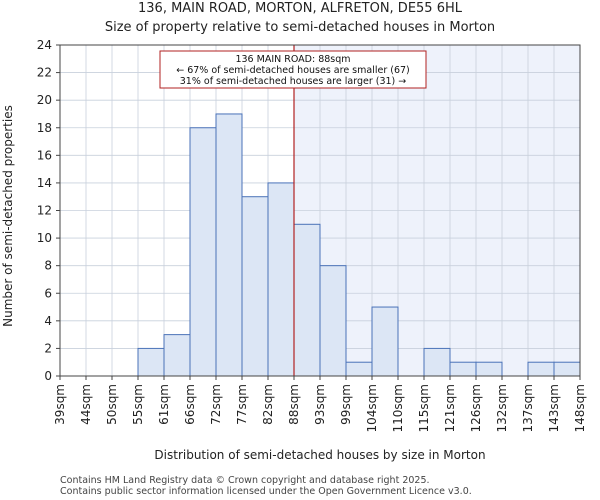 The height and width of the screenshot is (500, 600). Describe the element at coordinates (242, 404) in the screenshot. I see `x-tick-label: 77sqm` at that location.